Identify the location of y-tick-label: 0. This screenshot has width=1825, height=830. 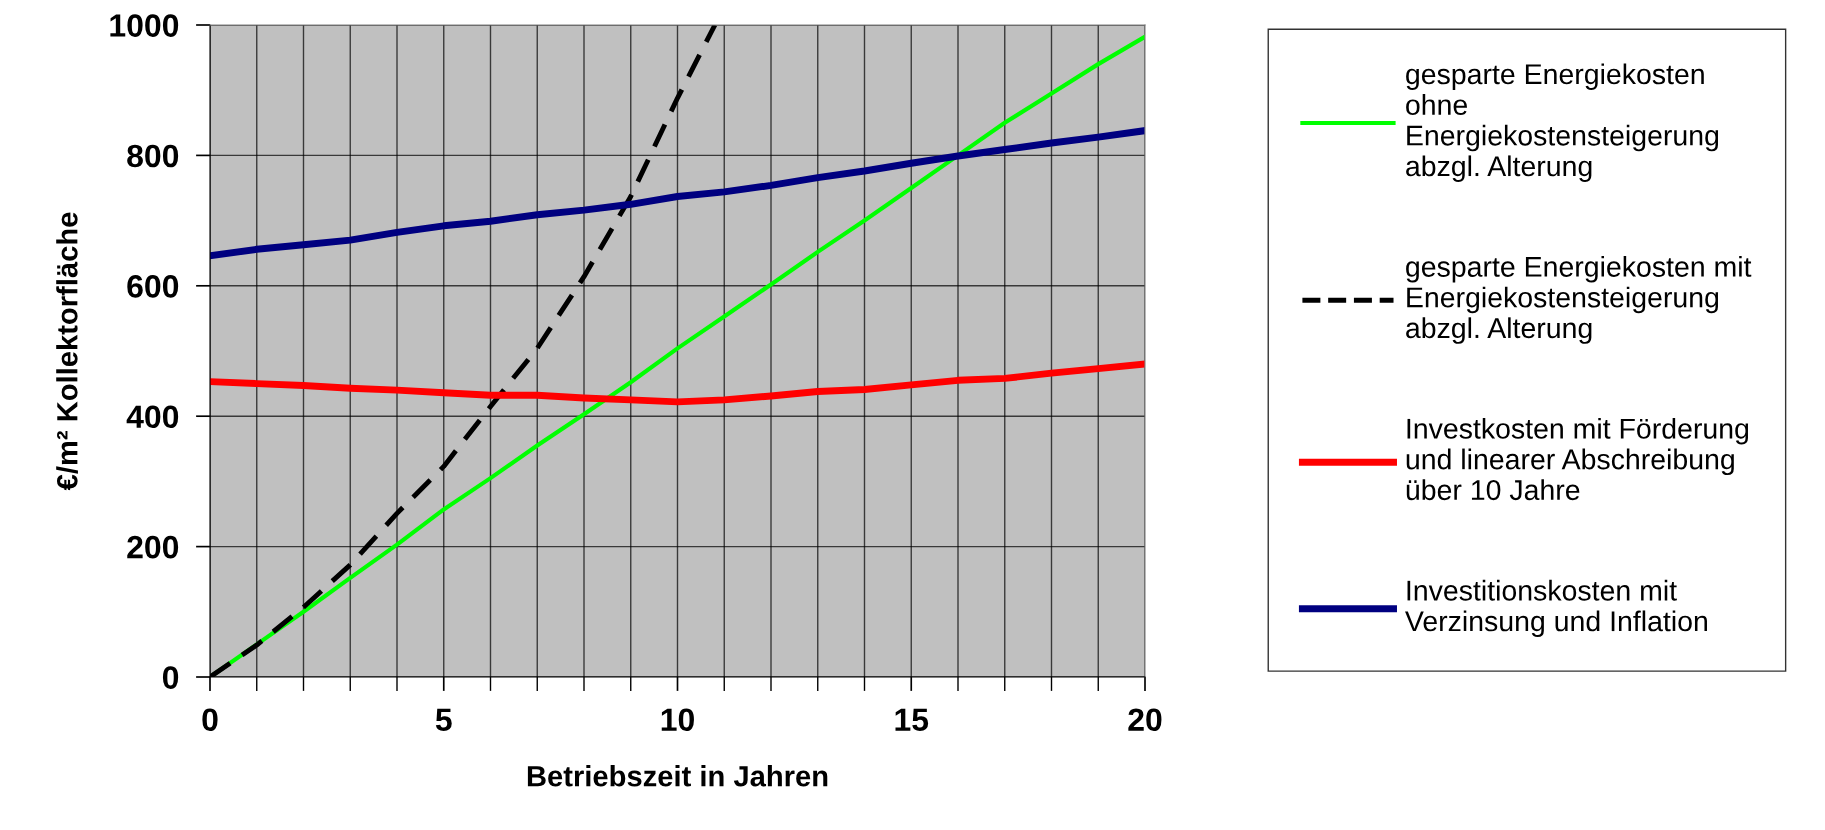
(170, 677).